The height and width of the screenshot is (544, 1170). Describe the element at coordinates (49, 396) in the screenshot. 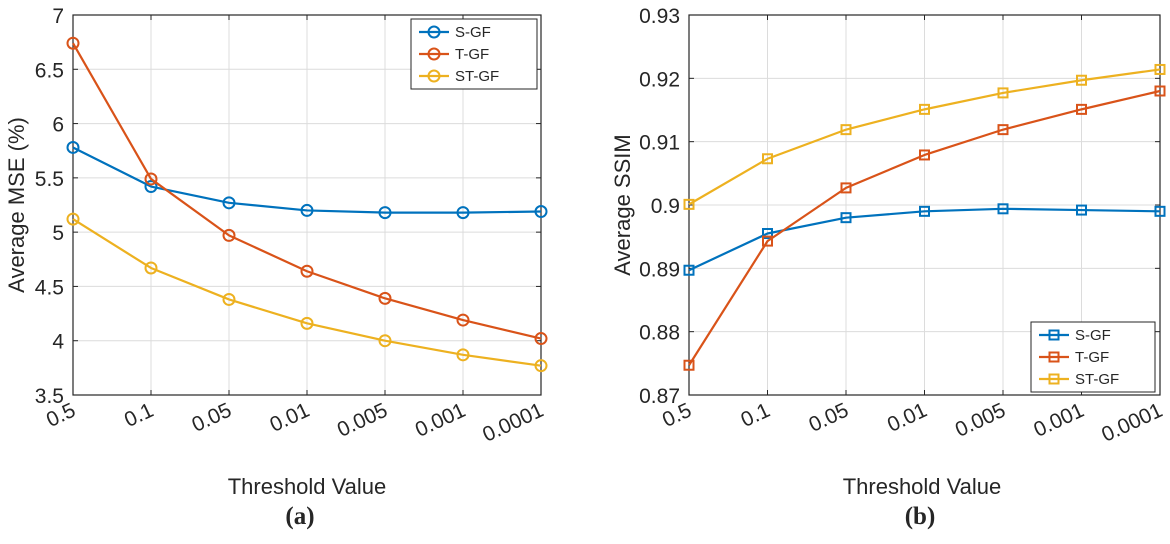

I see `y-tick-label: 3.5` at that location.